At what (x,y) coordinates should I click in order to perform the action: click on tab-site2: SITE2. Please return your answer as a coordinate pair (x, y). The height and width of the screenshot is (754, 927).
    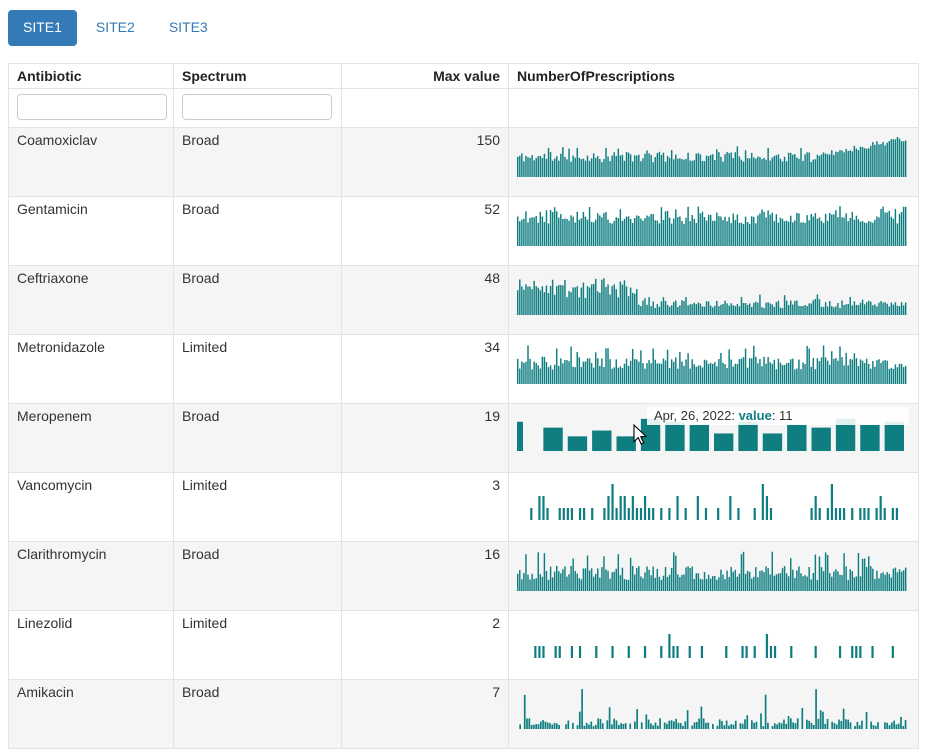
    Looking at the image, I should click on (115, 27).